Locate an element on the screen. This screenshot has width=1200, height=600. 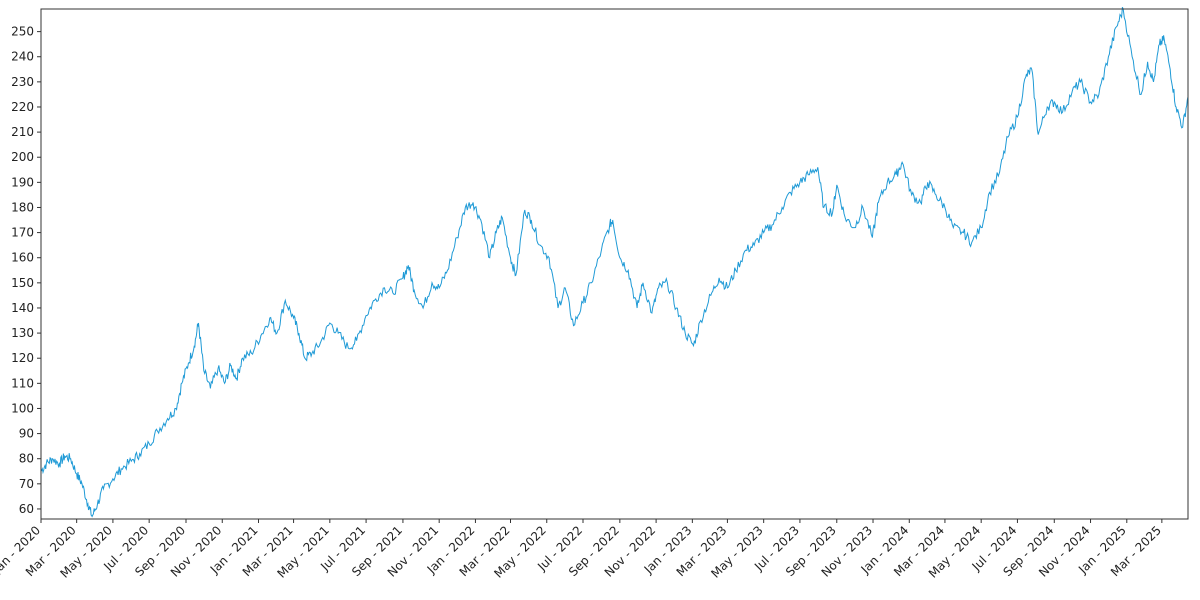
y-tick-label: 80 is located at coordinates (26, 459).